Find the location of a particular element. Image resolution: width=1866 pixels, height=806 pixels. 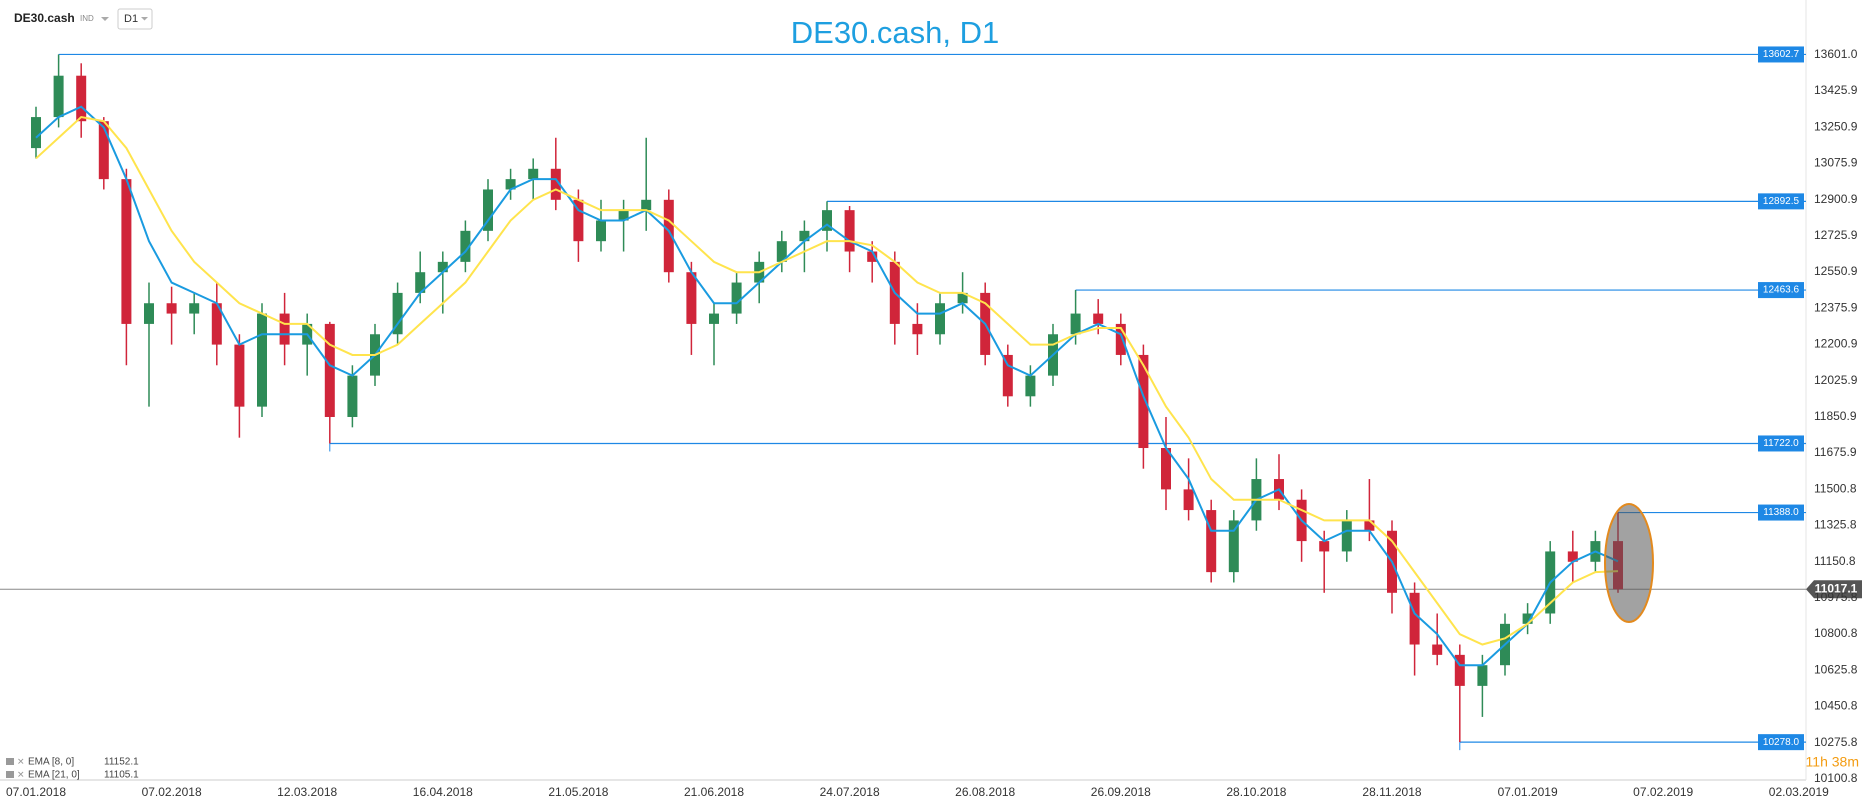

y-tick-label: 10975.8 is located at coordinates (1836, 597).